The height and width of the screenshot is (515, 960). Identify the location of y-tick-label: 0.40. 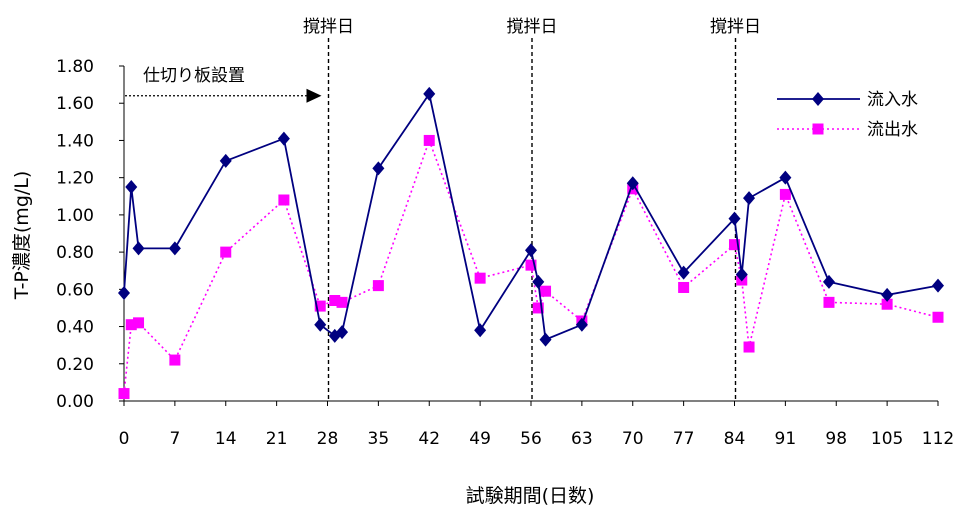
(75, 328).